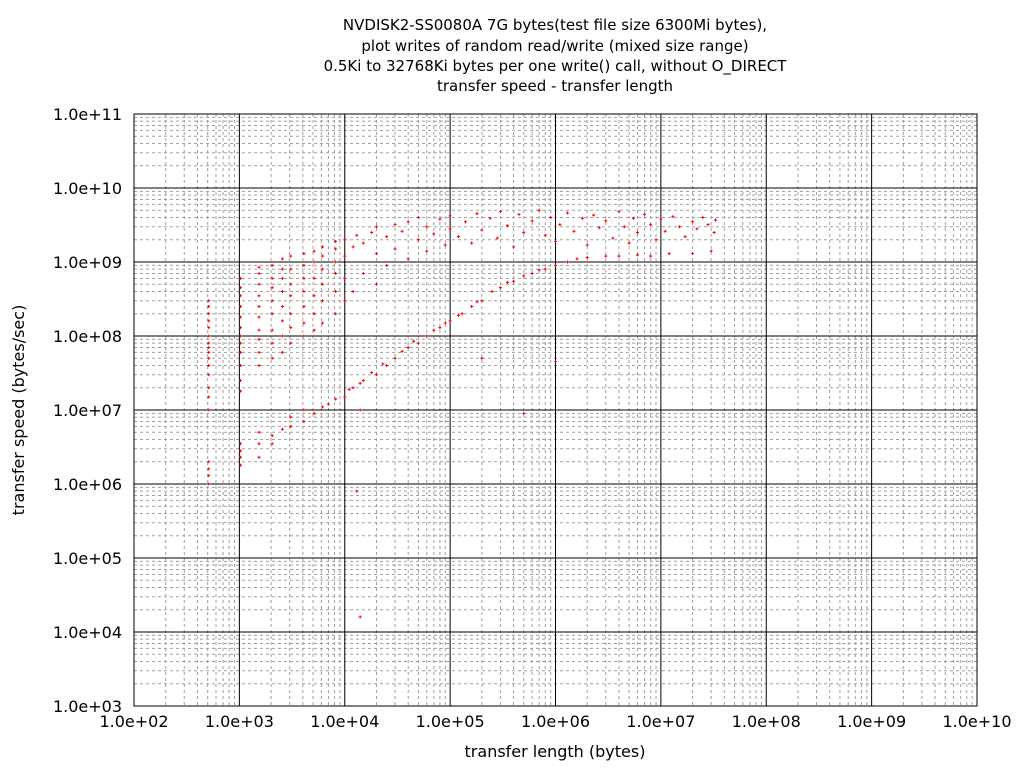  What do you see at coordinates (555, 86) in the screenshot?
I see `title-line-4: transfer speed - transfer length` at bounding box center [555, 86].